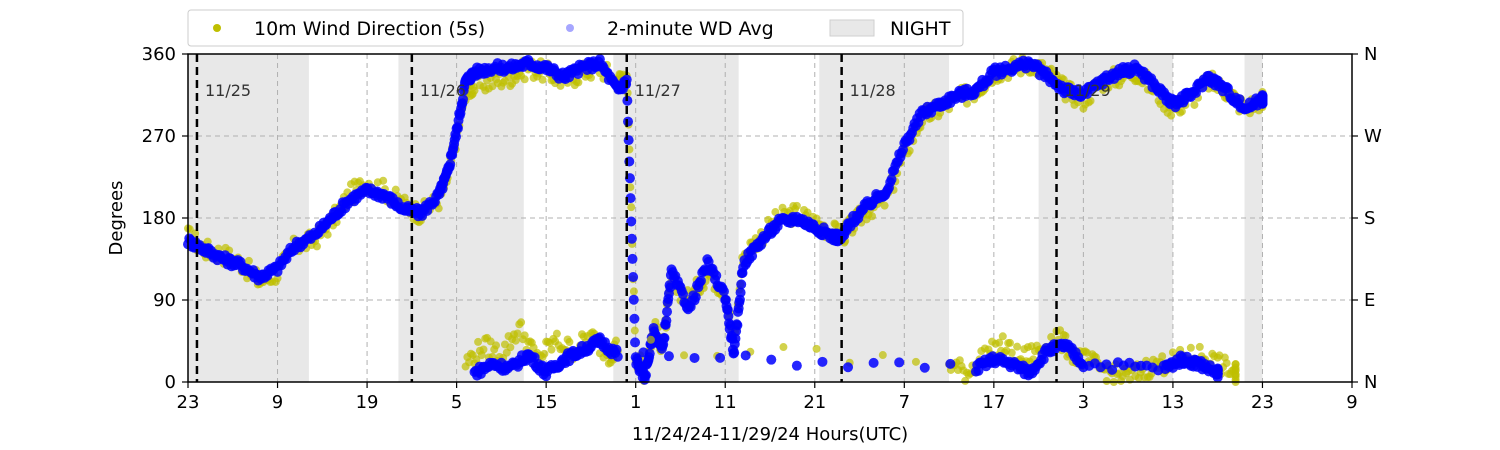  Describe the element at coordinates (159, 218) in the screenshot. I see `y-tick-label: 180` at that location.